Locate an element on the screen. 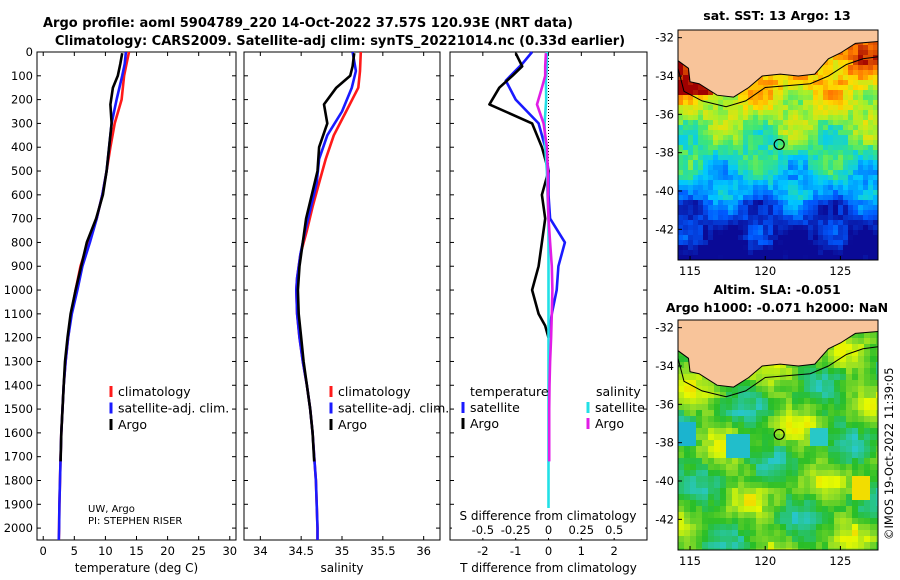 The image size is (900, 580). m-sst-x-tick-label: 120 is located at coordinates (765, 271).